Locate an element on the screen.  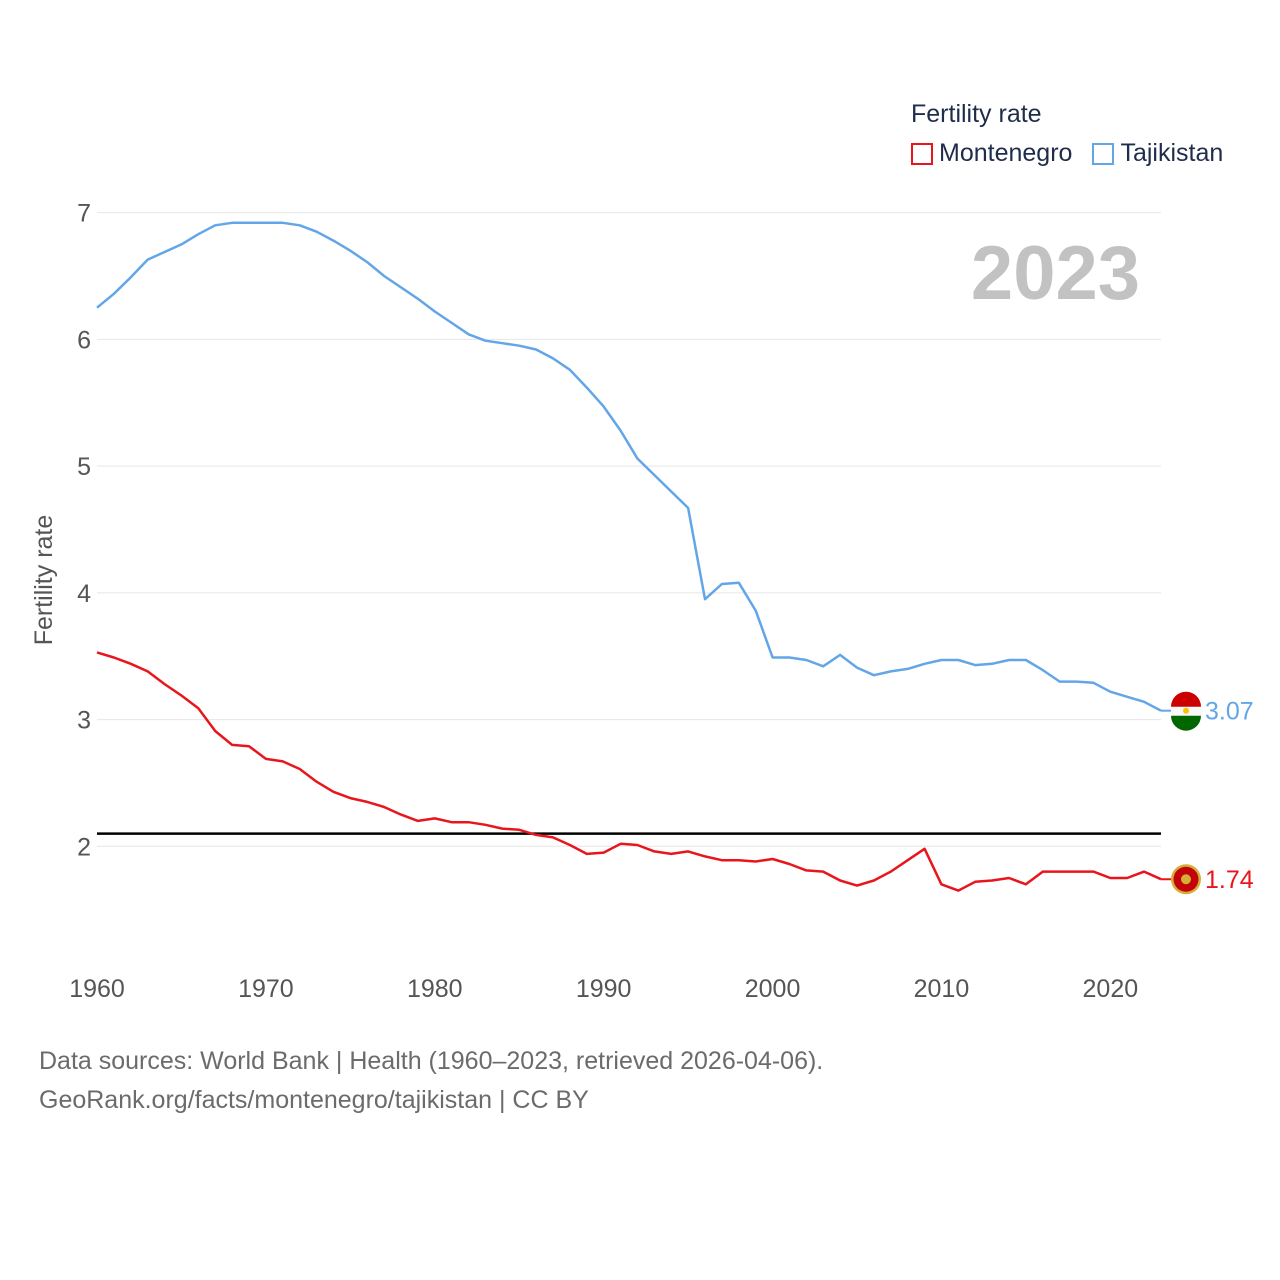
x-tick-1970: 1970 is located at coordinates (266, 989).